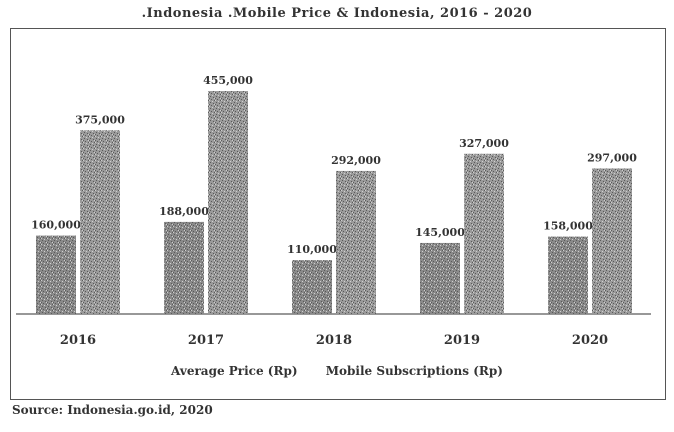  I want to click on legend-item-series-1: Average Price (Rp), so click(234, 371).